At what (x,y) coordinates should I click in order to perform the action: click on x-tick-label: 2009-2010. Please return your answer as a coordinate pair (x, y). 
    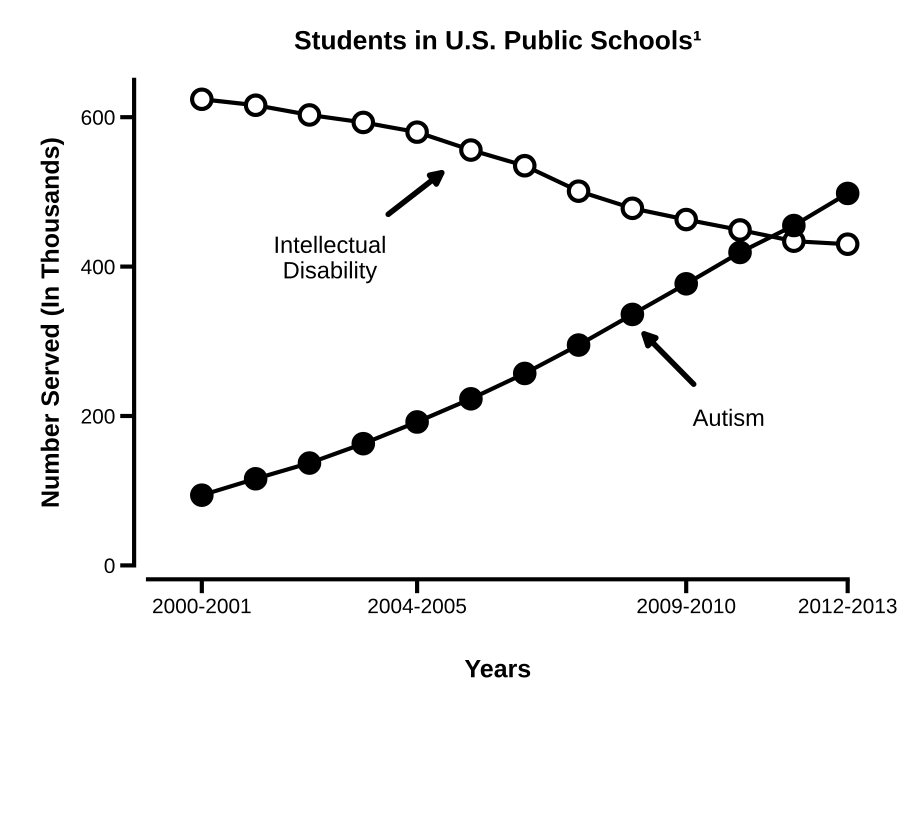
    Looking at the image, I should click on (686, 606).